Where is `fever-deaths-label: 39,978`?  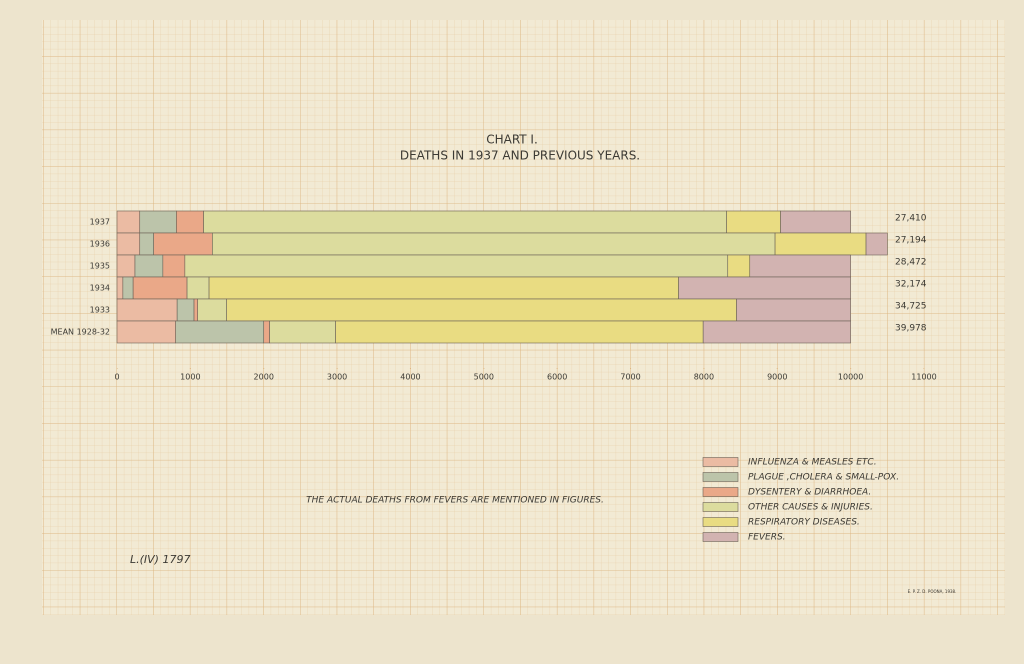 fever-deaths-label: 39,978 is located at coordinates (911, 329).